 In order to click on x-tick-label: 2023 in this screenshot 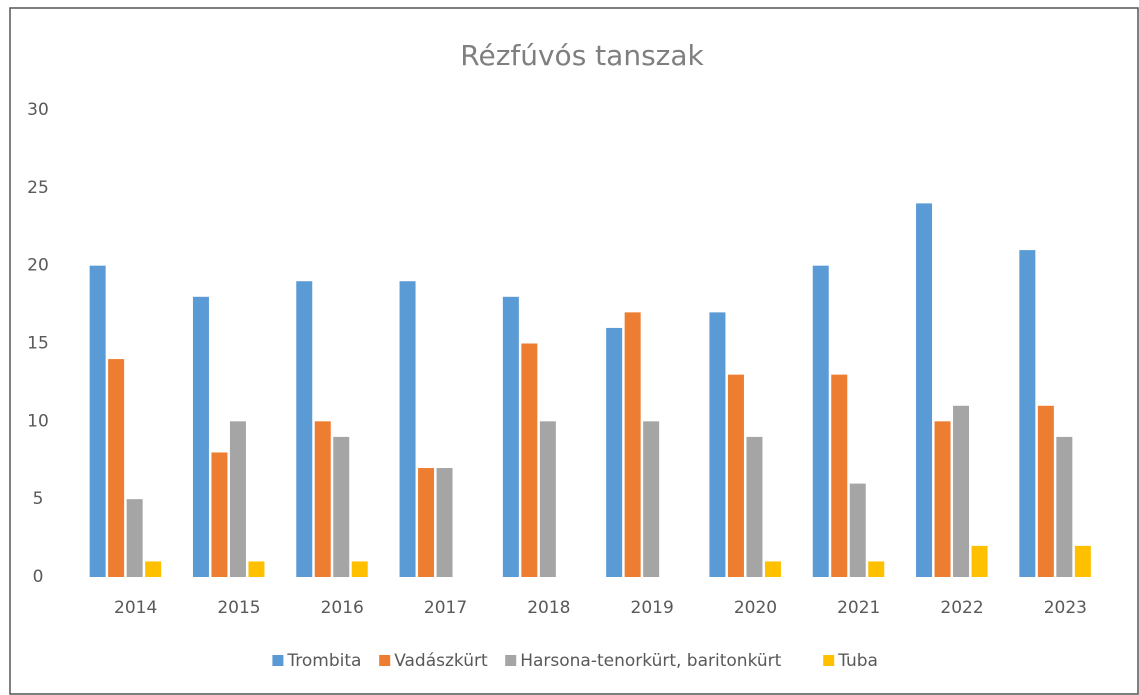, I will do `click(1065, 608)`.